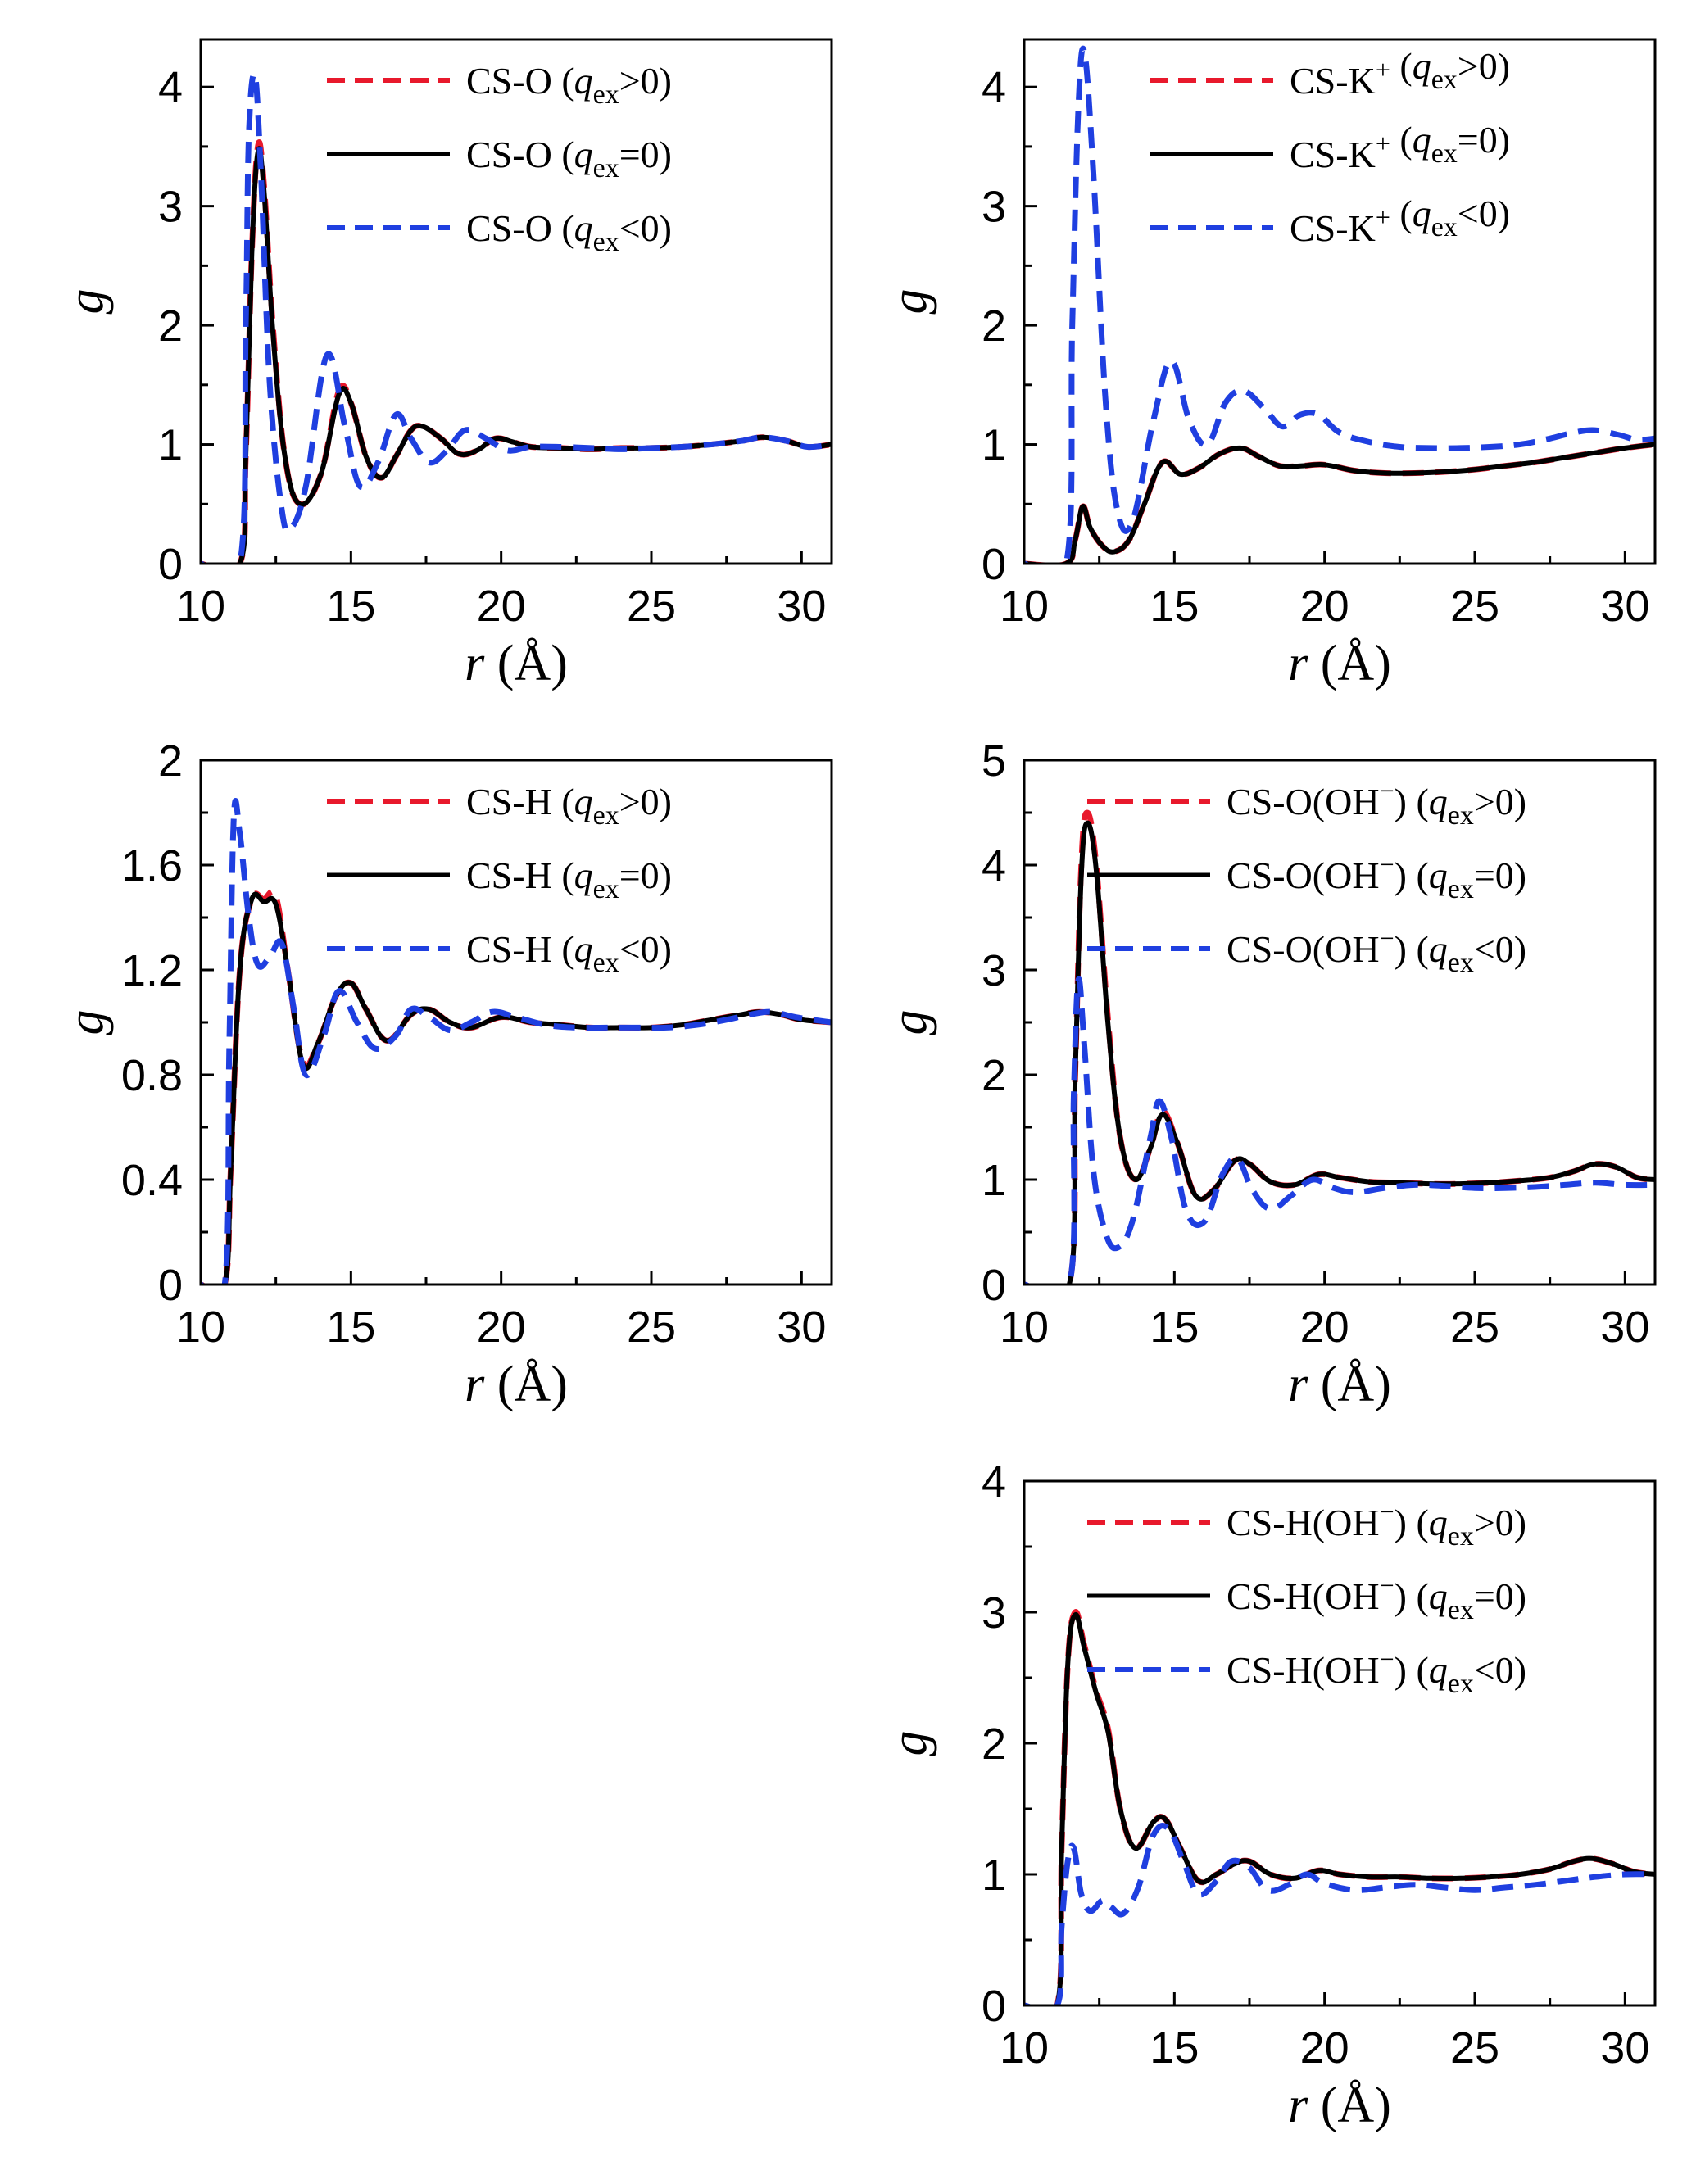 The height and width of the screenshot is (2184, 1687). What do you see at coordinates (569, 953) in the screenshot?
I see `legend-label: CS-H (qex<0)` at bounding box center [569, 953].